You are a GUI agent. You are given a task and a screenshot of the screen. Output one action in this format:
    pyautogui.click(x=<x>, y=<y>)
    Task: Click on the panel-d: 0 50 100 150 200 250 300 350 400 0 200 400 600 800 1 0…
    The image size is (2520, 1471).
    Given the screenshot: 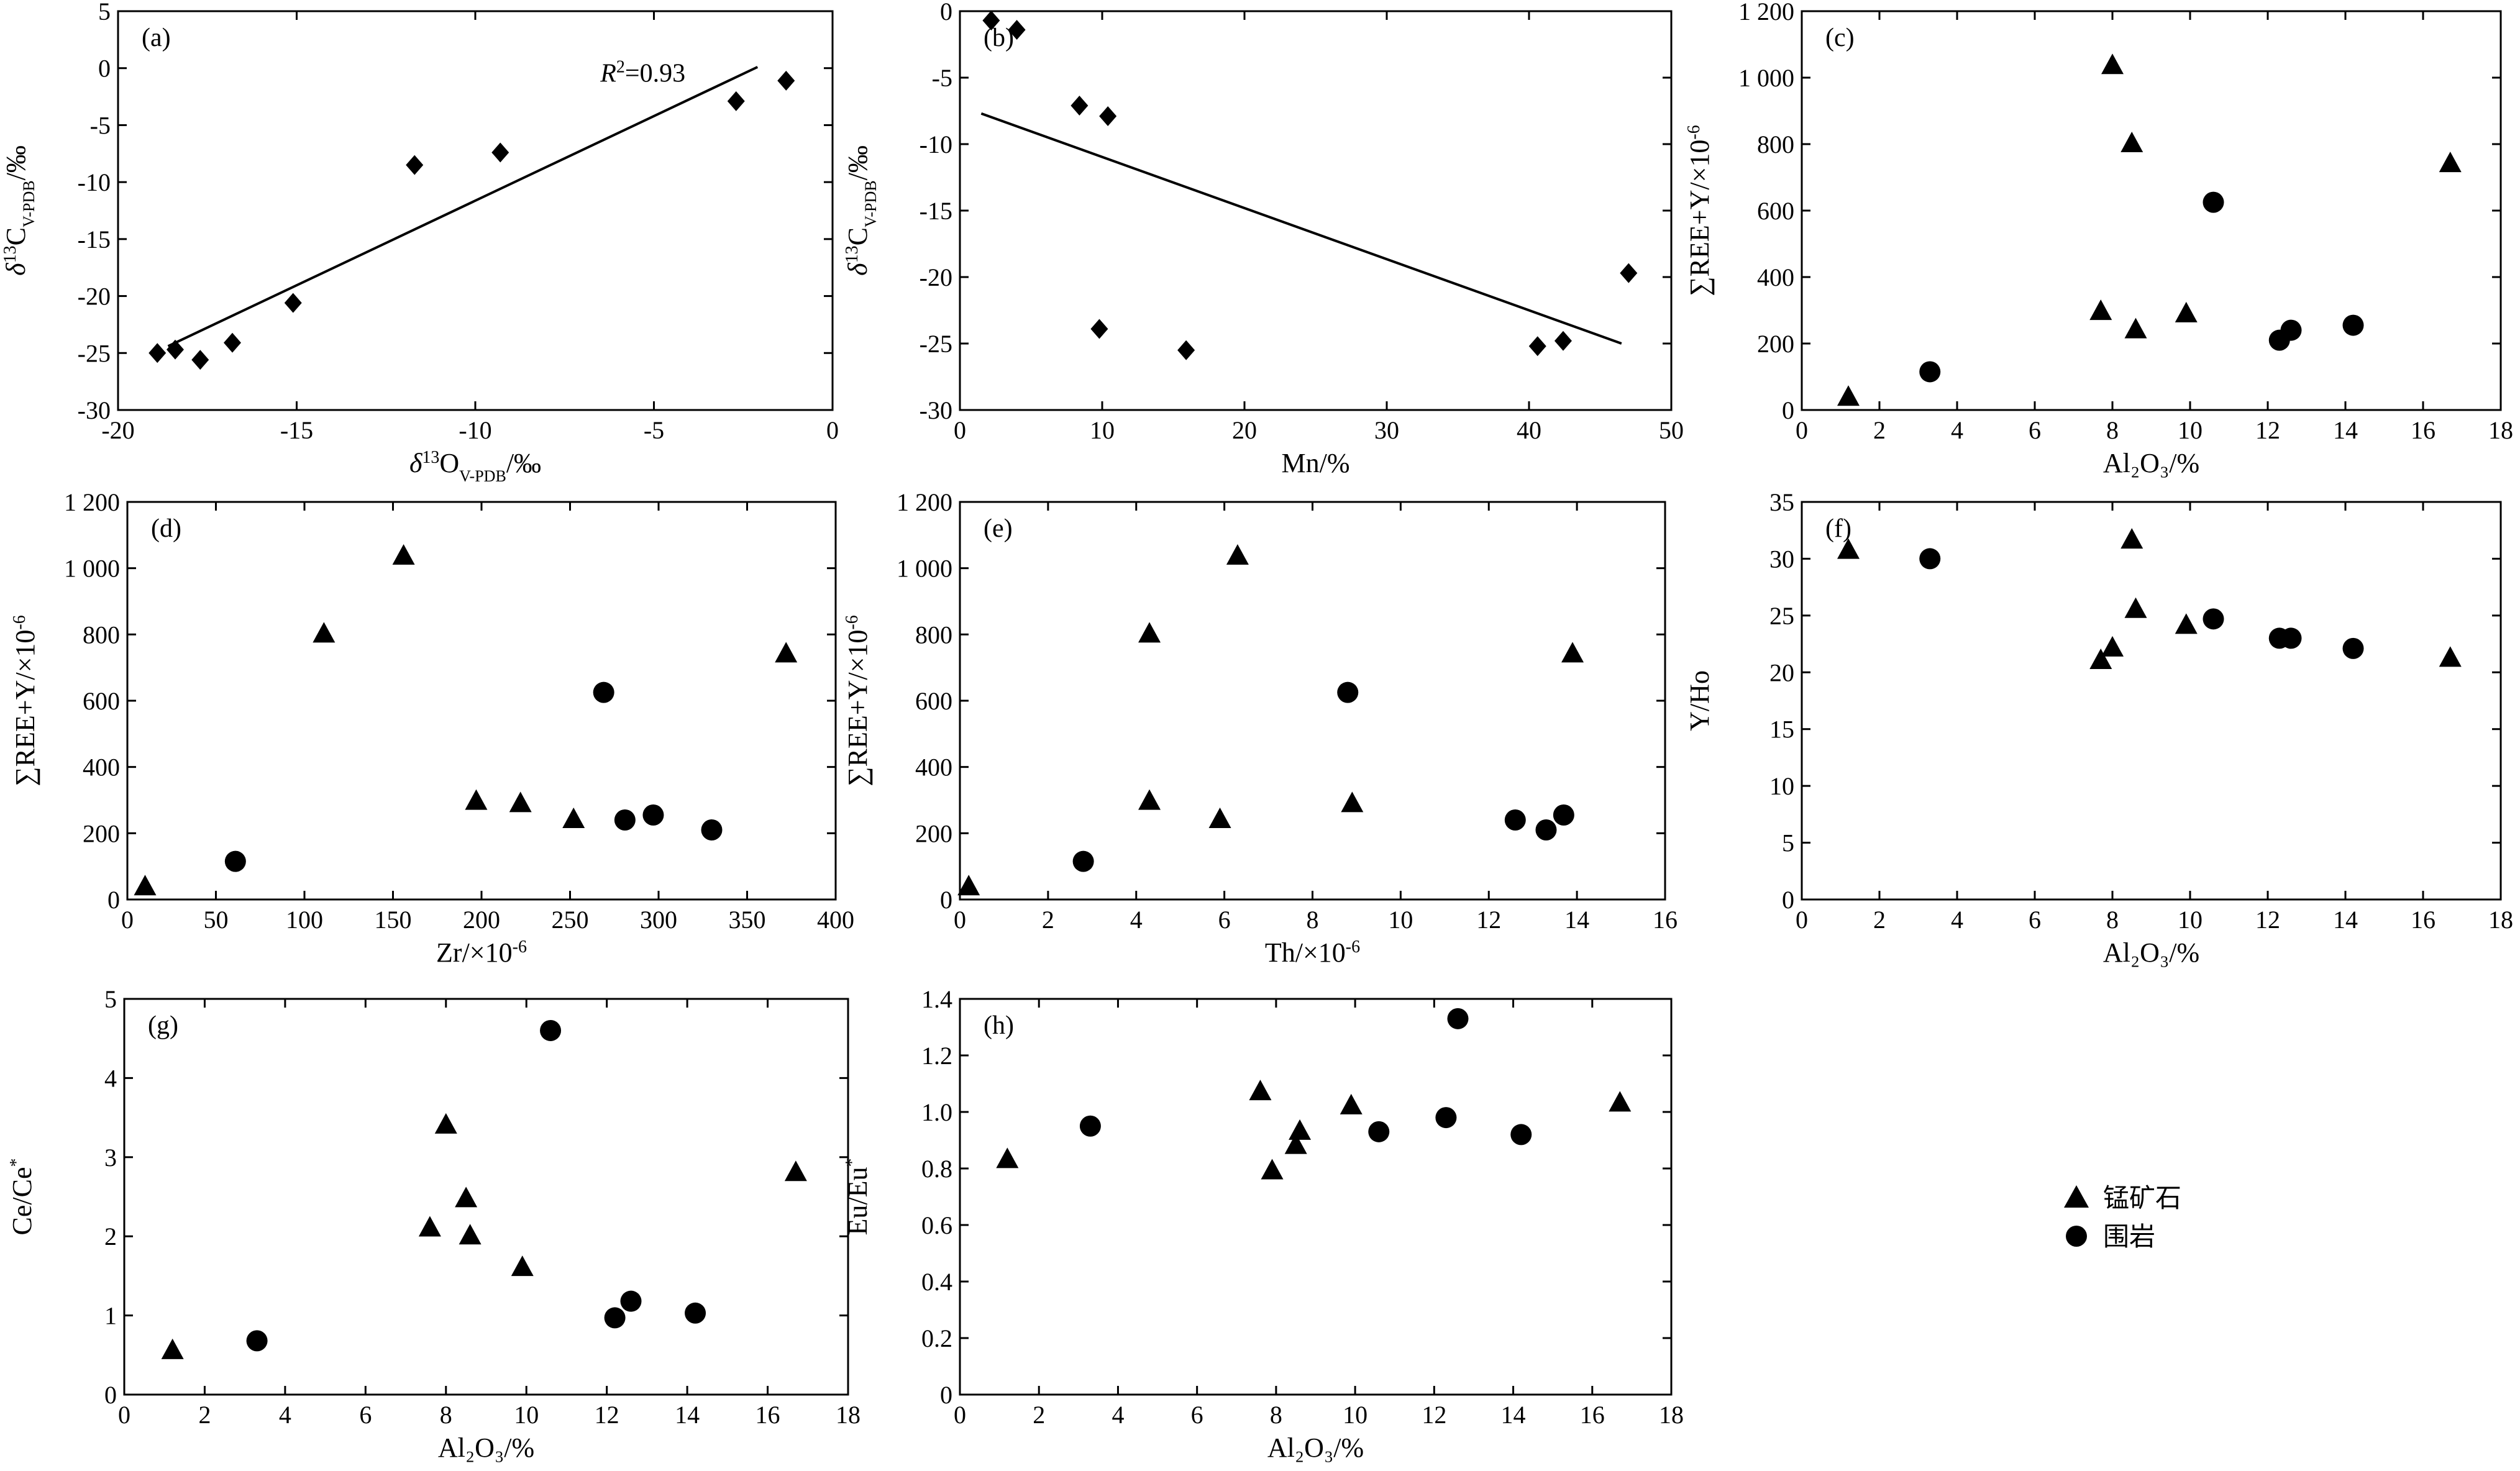 What is the action you would take?
    pyautogui.click(x=432, y=728)
    